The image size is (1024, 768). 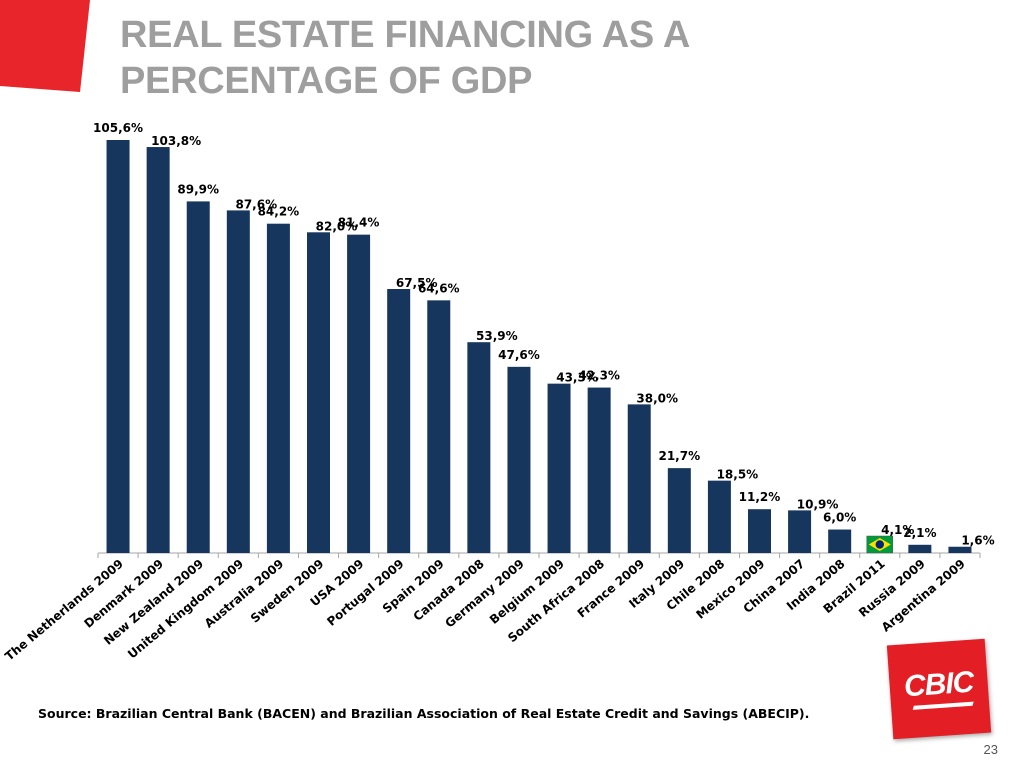 I want to click on value-label-5: 82,0%, so click(x=337, y=226).